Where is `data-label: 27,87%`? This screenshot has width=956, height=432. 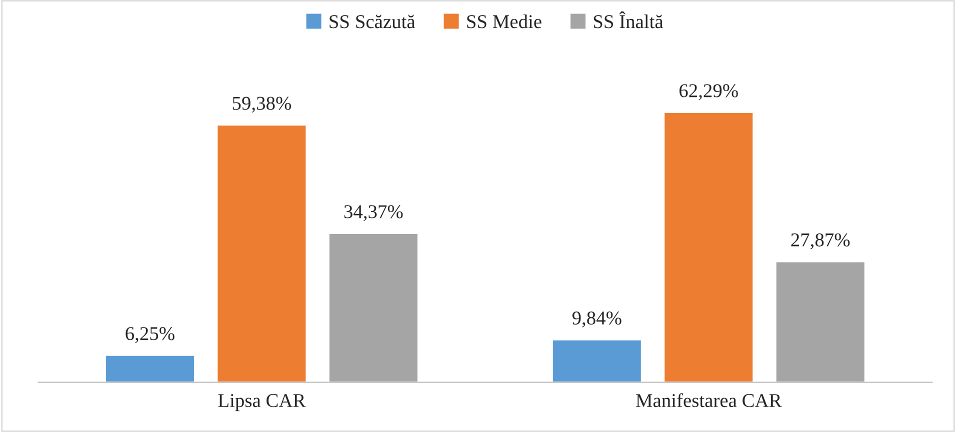
data-label: 27,87% is located at coordinates (820, 241).